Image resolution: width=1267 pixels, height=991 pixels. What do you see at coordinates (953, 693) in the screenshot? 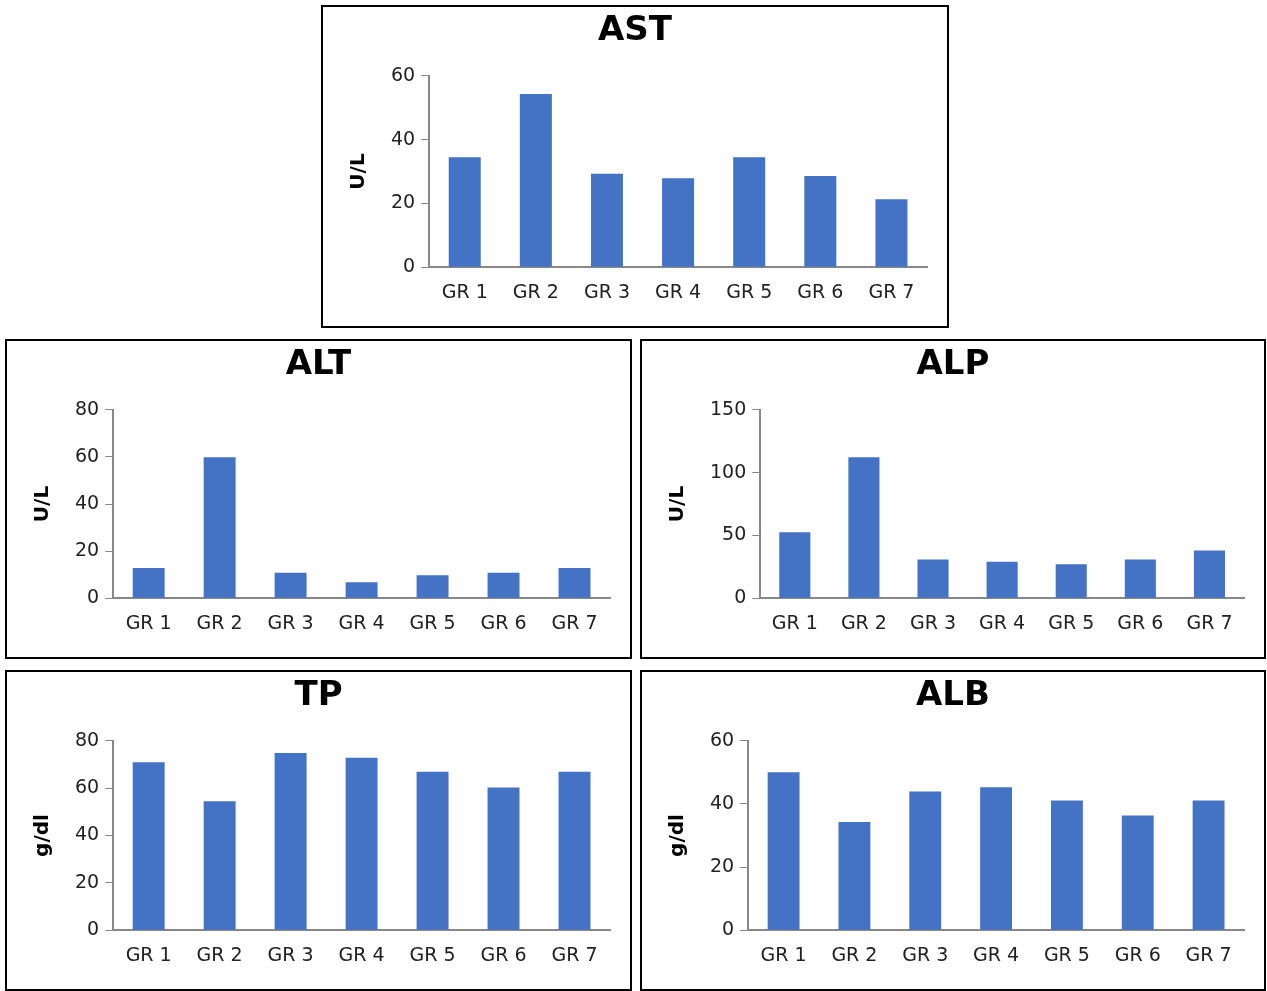
I see `chart-title: ALB` at bounding box center [953, 693].